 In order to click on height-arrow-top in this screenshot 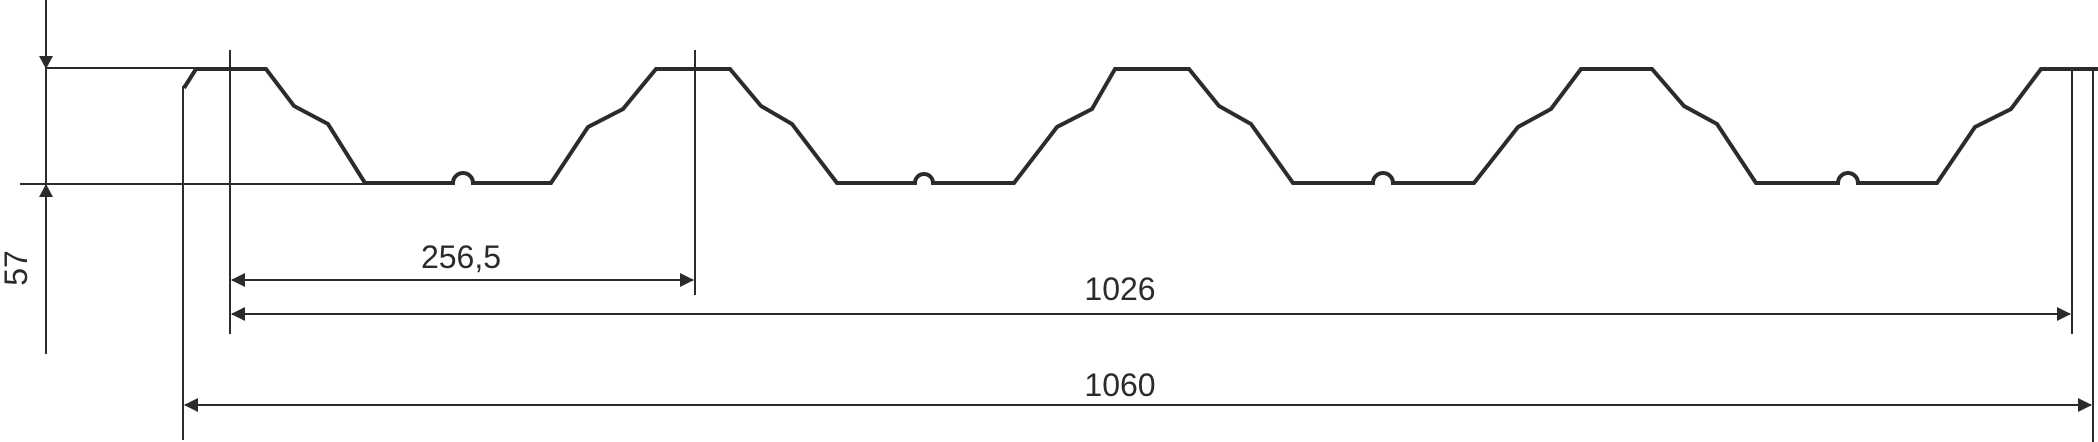, I will do `click(46, 62)`.